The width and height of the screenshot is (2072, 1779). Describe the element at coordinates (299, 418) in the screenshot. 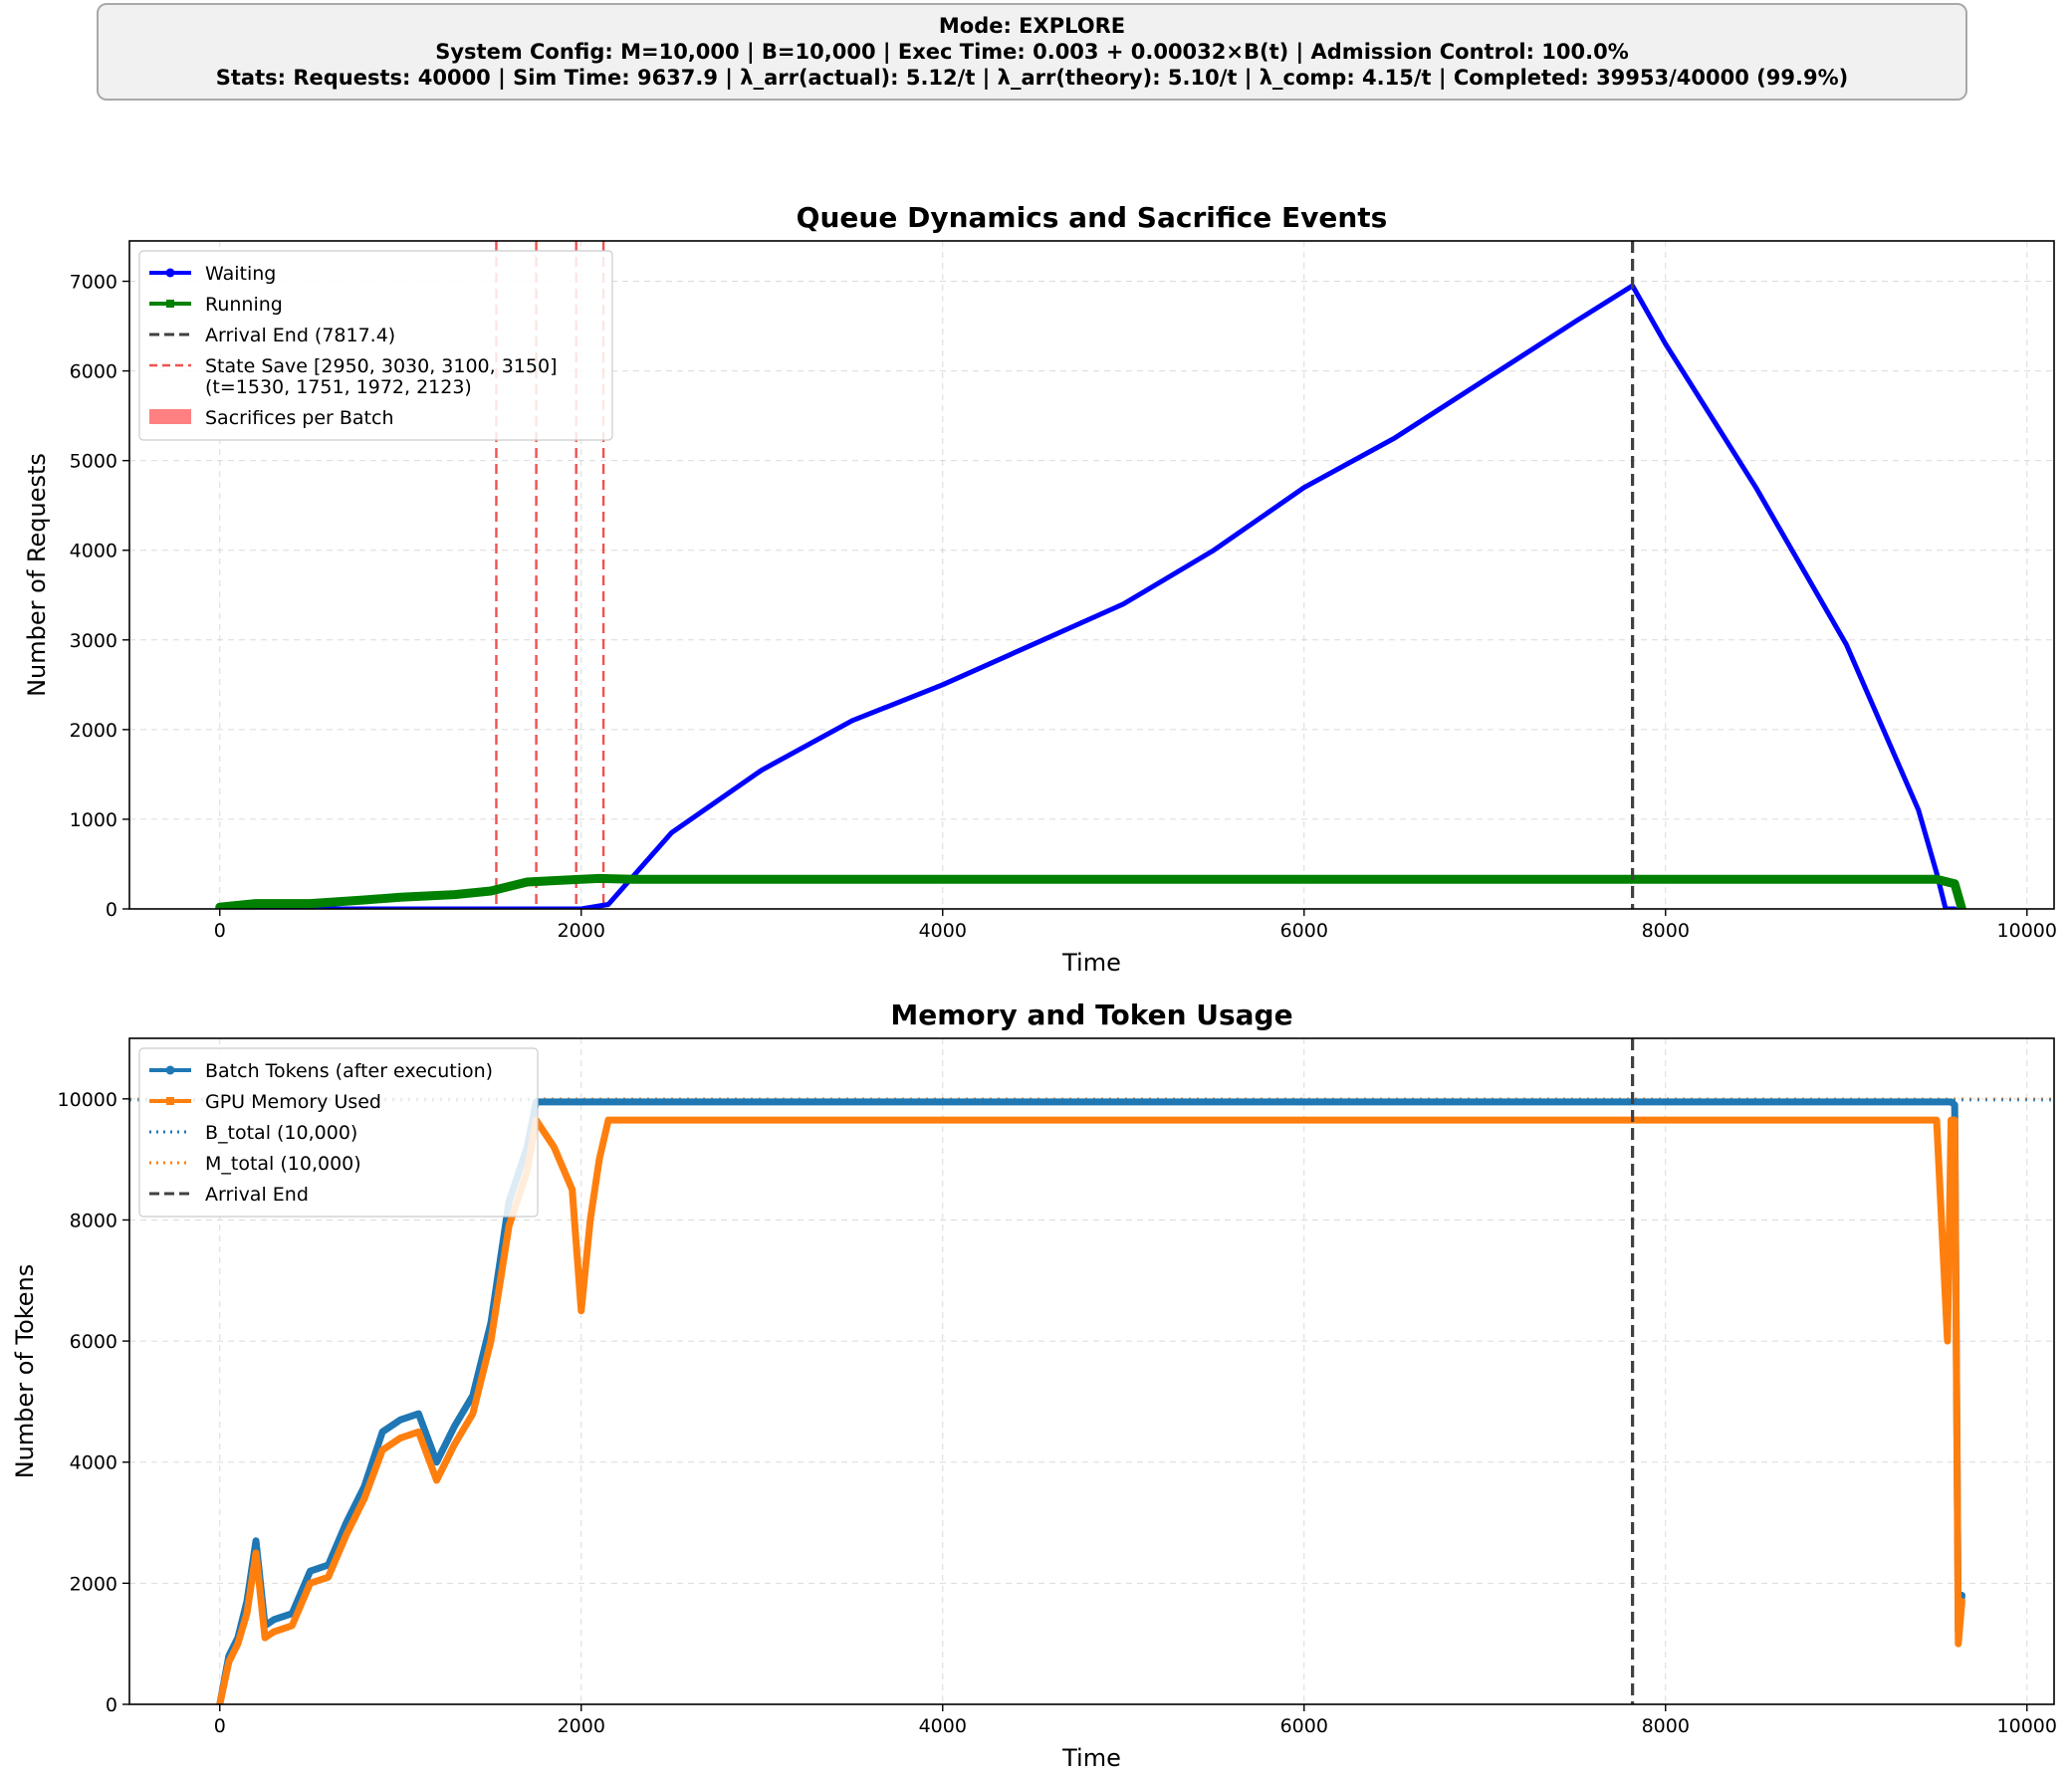

I see `legend-label-sacrifices-per-batch: Sacrifices per Batch` at that location.